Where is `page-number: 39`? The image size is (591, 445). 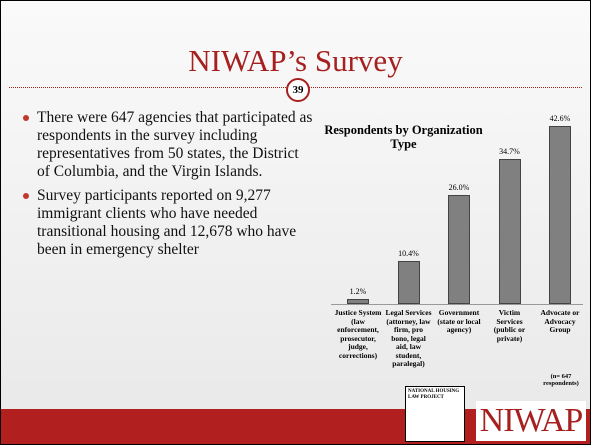 page-number: 39 is located at coordinates (298, 90).